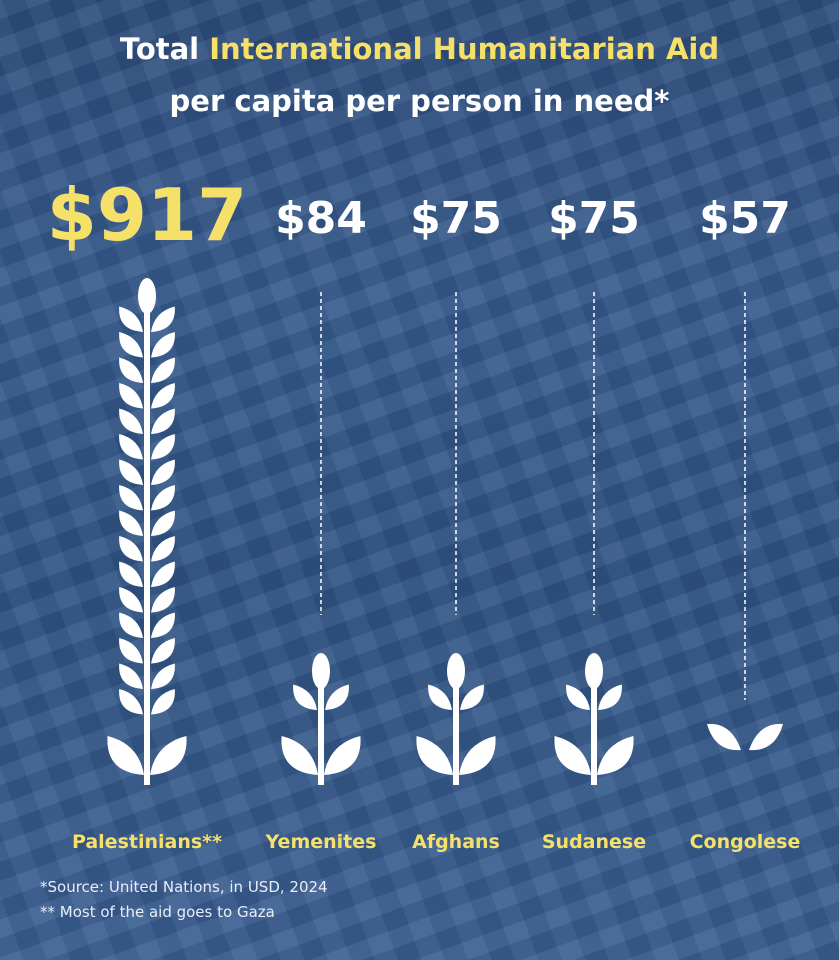 The image size is (839, 960). I want to click on gaza-note: ** Most of the aid goes to Gaza, so click(157, 912).